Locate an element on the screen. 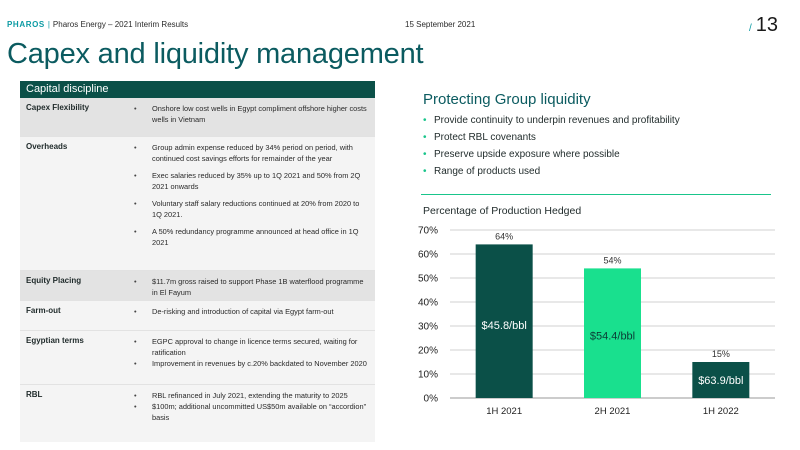  row-label: Overheads is located at coordinates (47, 146).